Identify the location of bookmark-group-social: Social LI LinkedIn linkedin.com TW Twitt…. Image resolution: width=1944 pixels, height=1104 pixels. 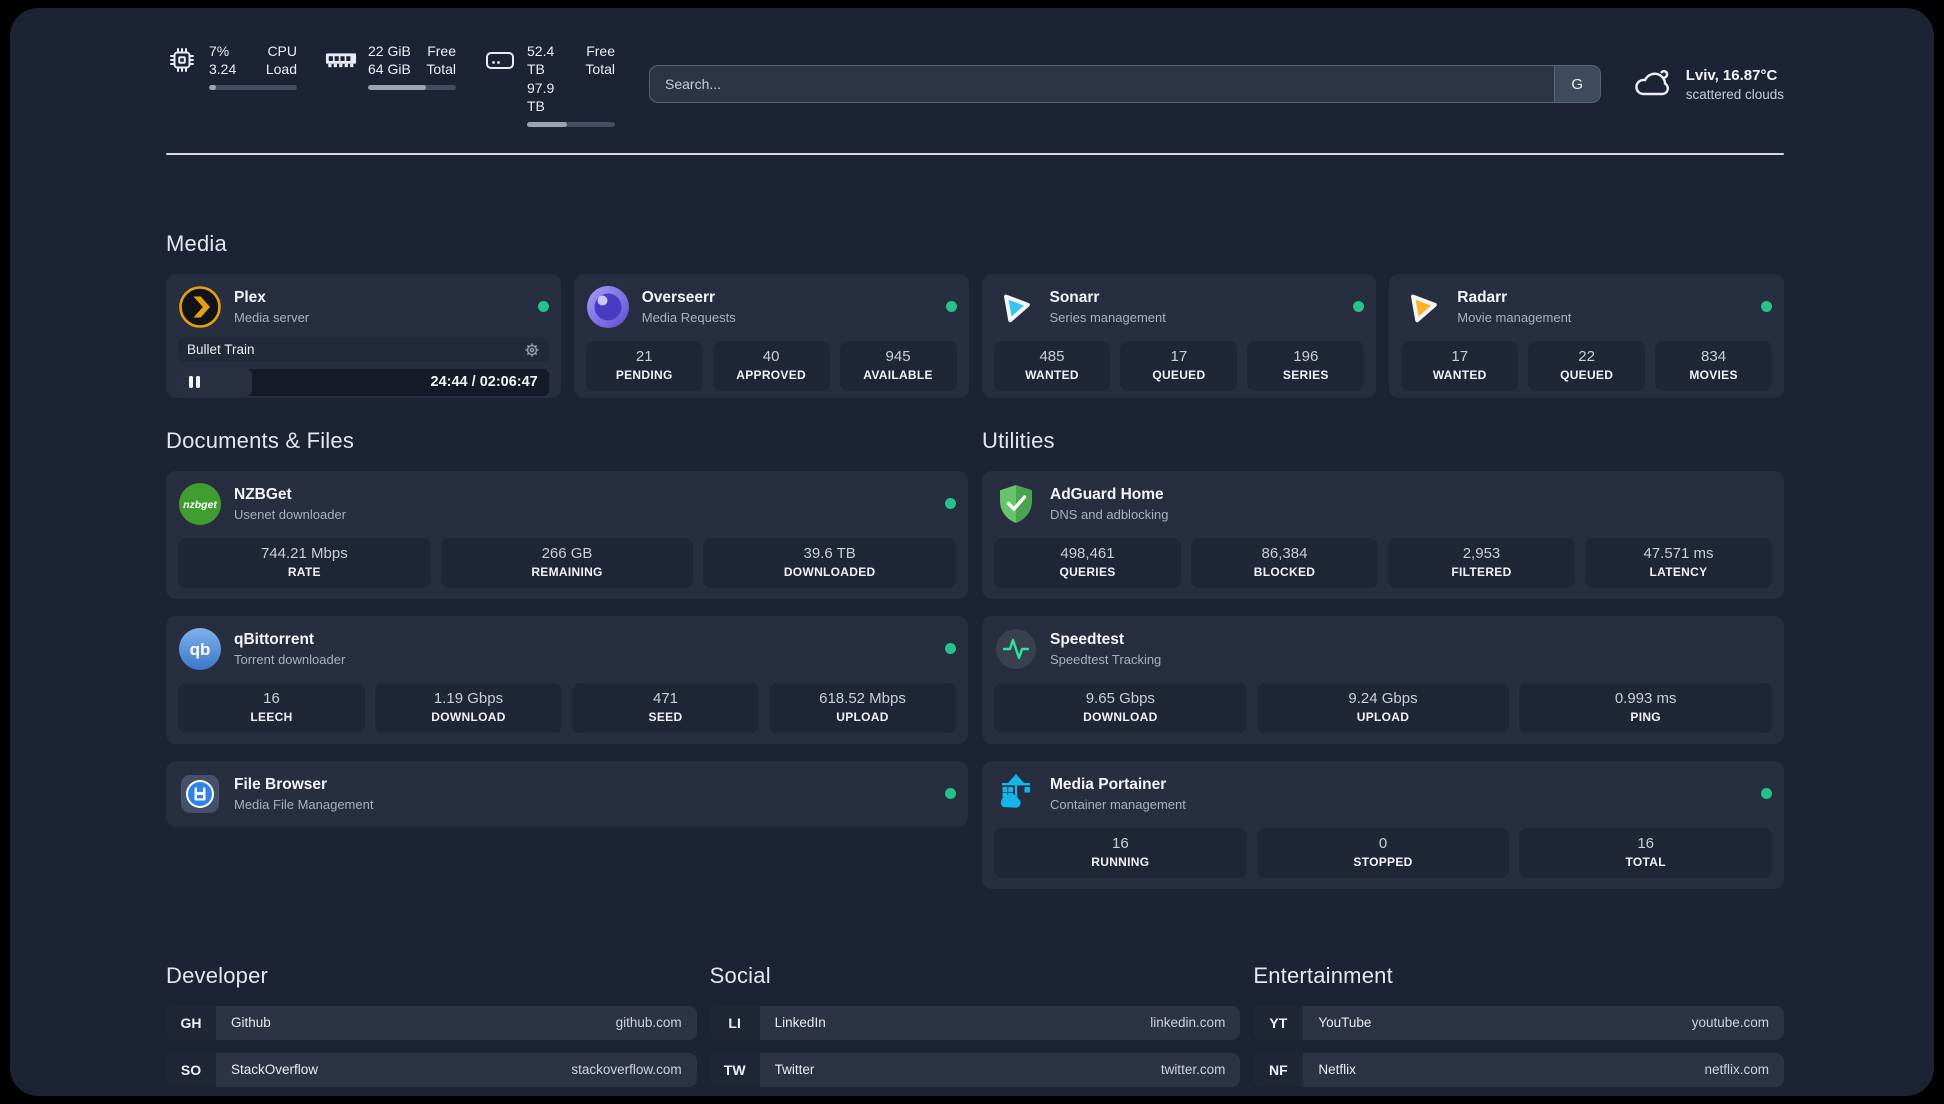
(975, 1029).